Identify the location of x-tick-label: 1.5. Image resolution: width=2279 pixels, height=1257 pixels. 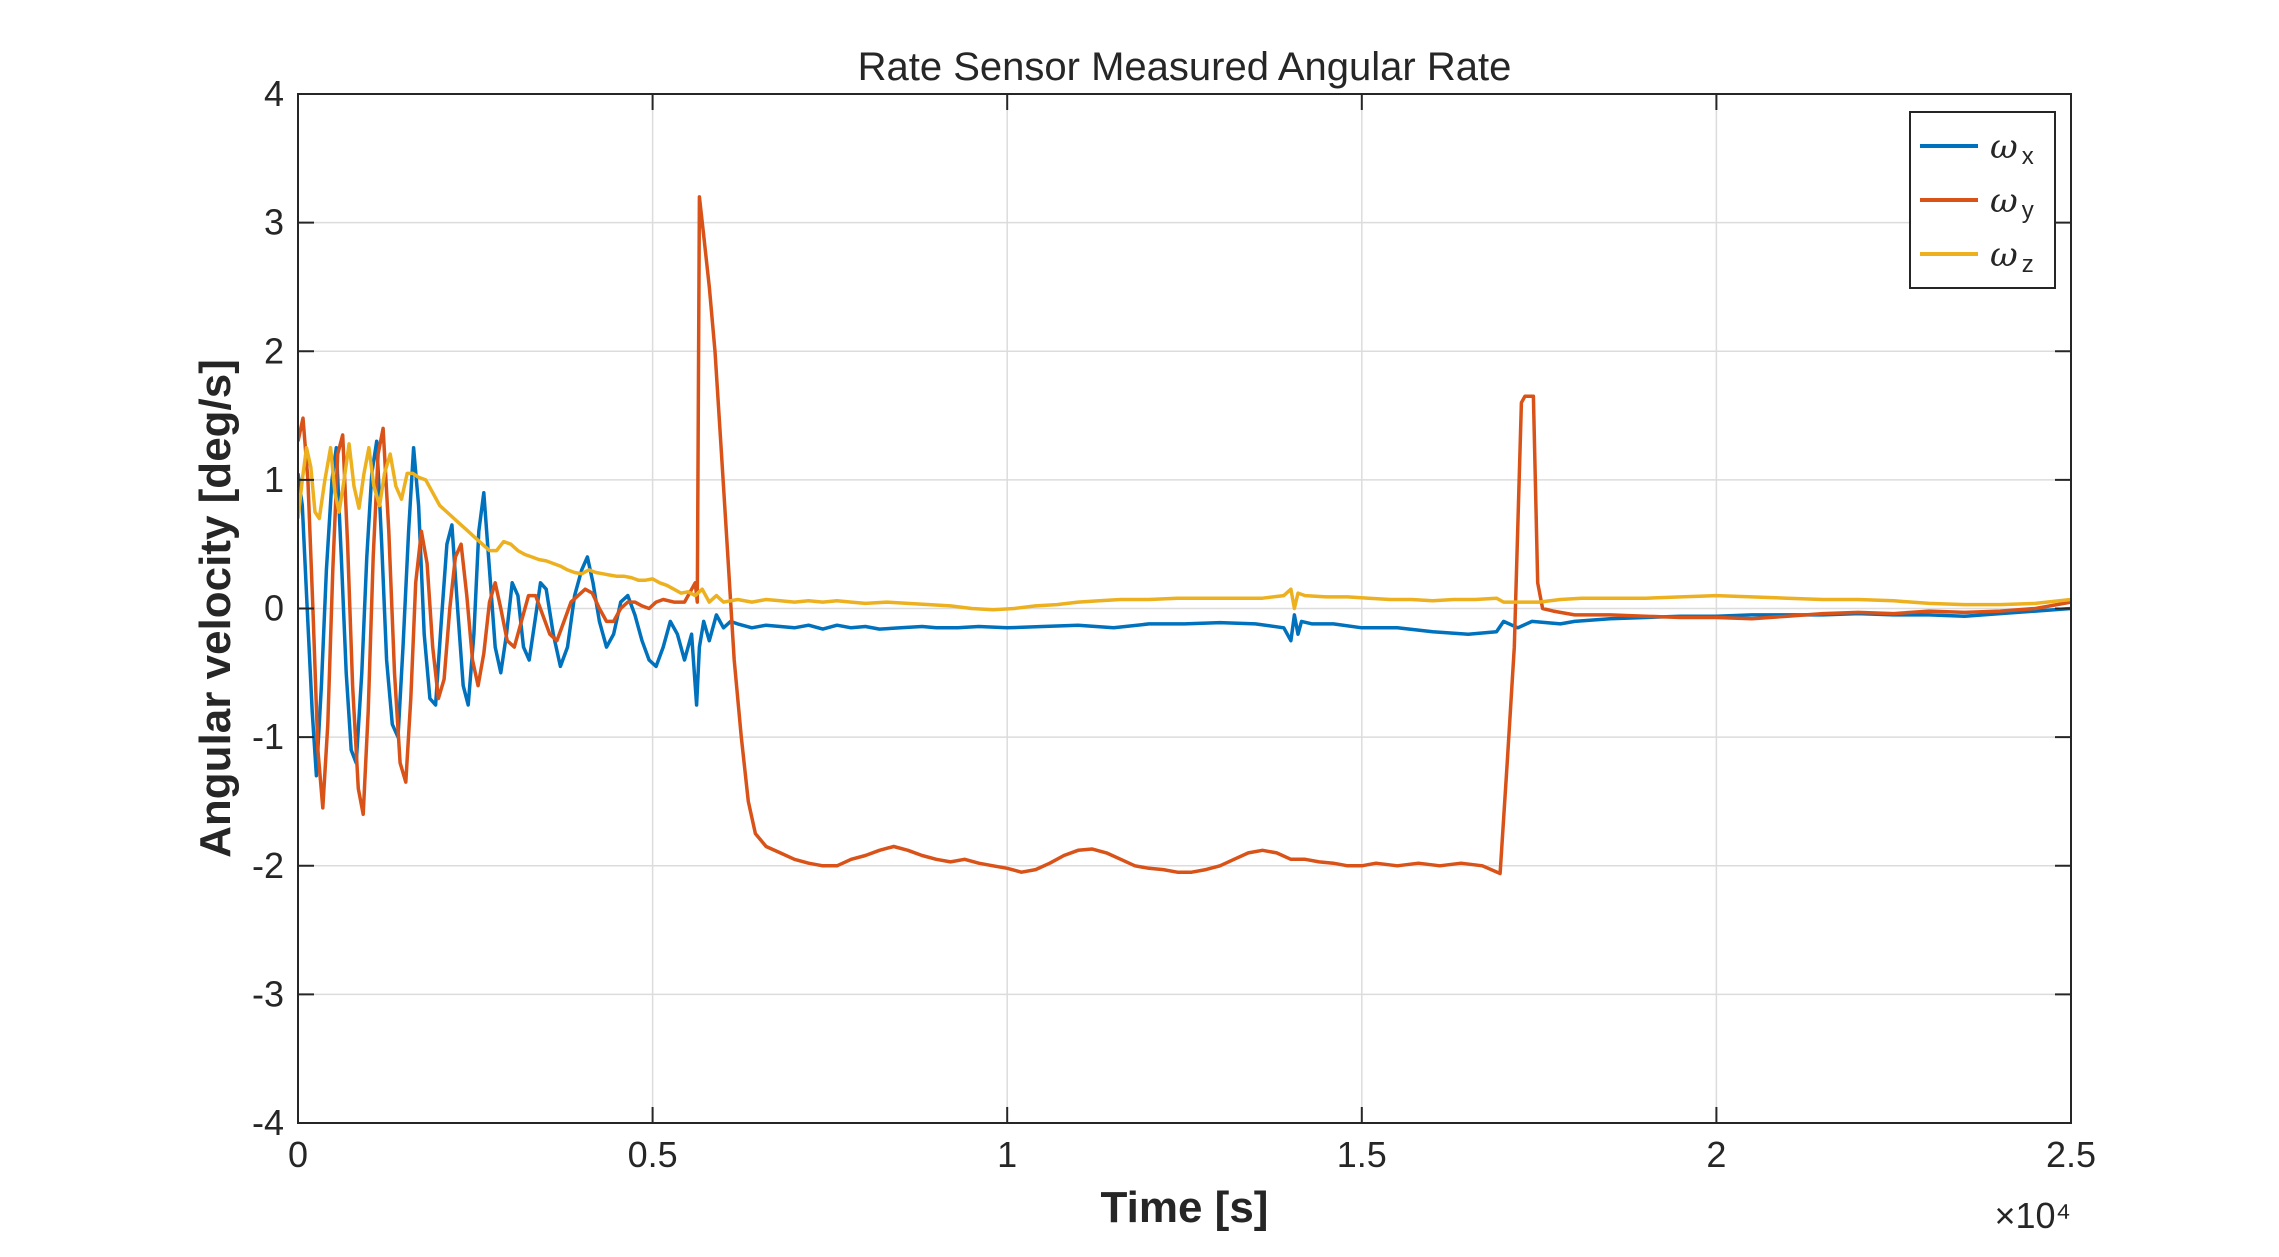
(1362, 1154).